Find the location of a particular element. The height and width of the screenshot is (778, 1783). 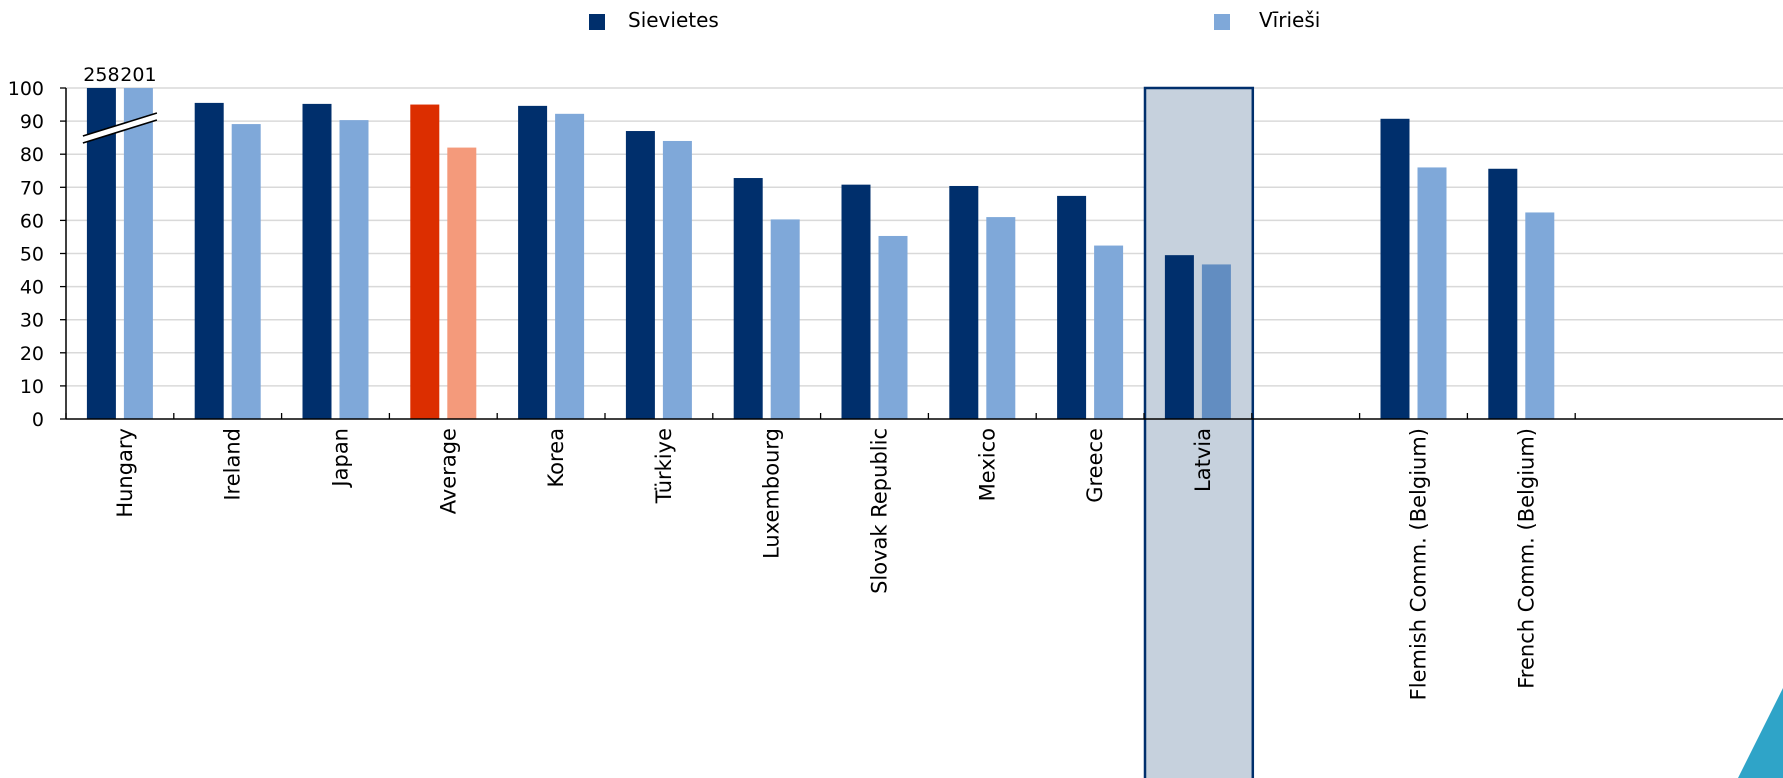

axis-break-gap is located at coordinates (119, 128).